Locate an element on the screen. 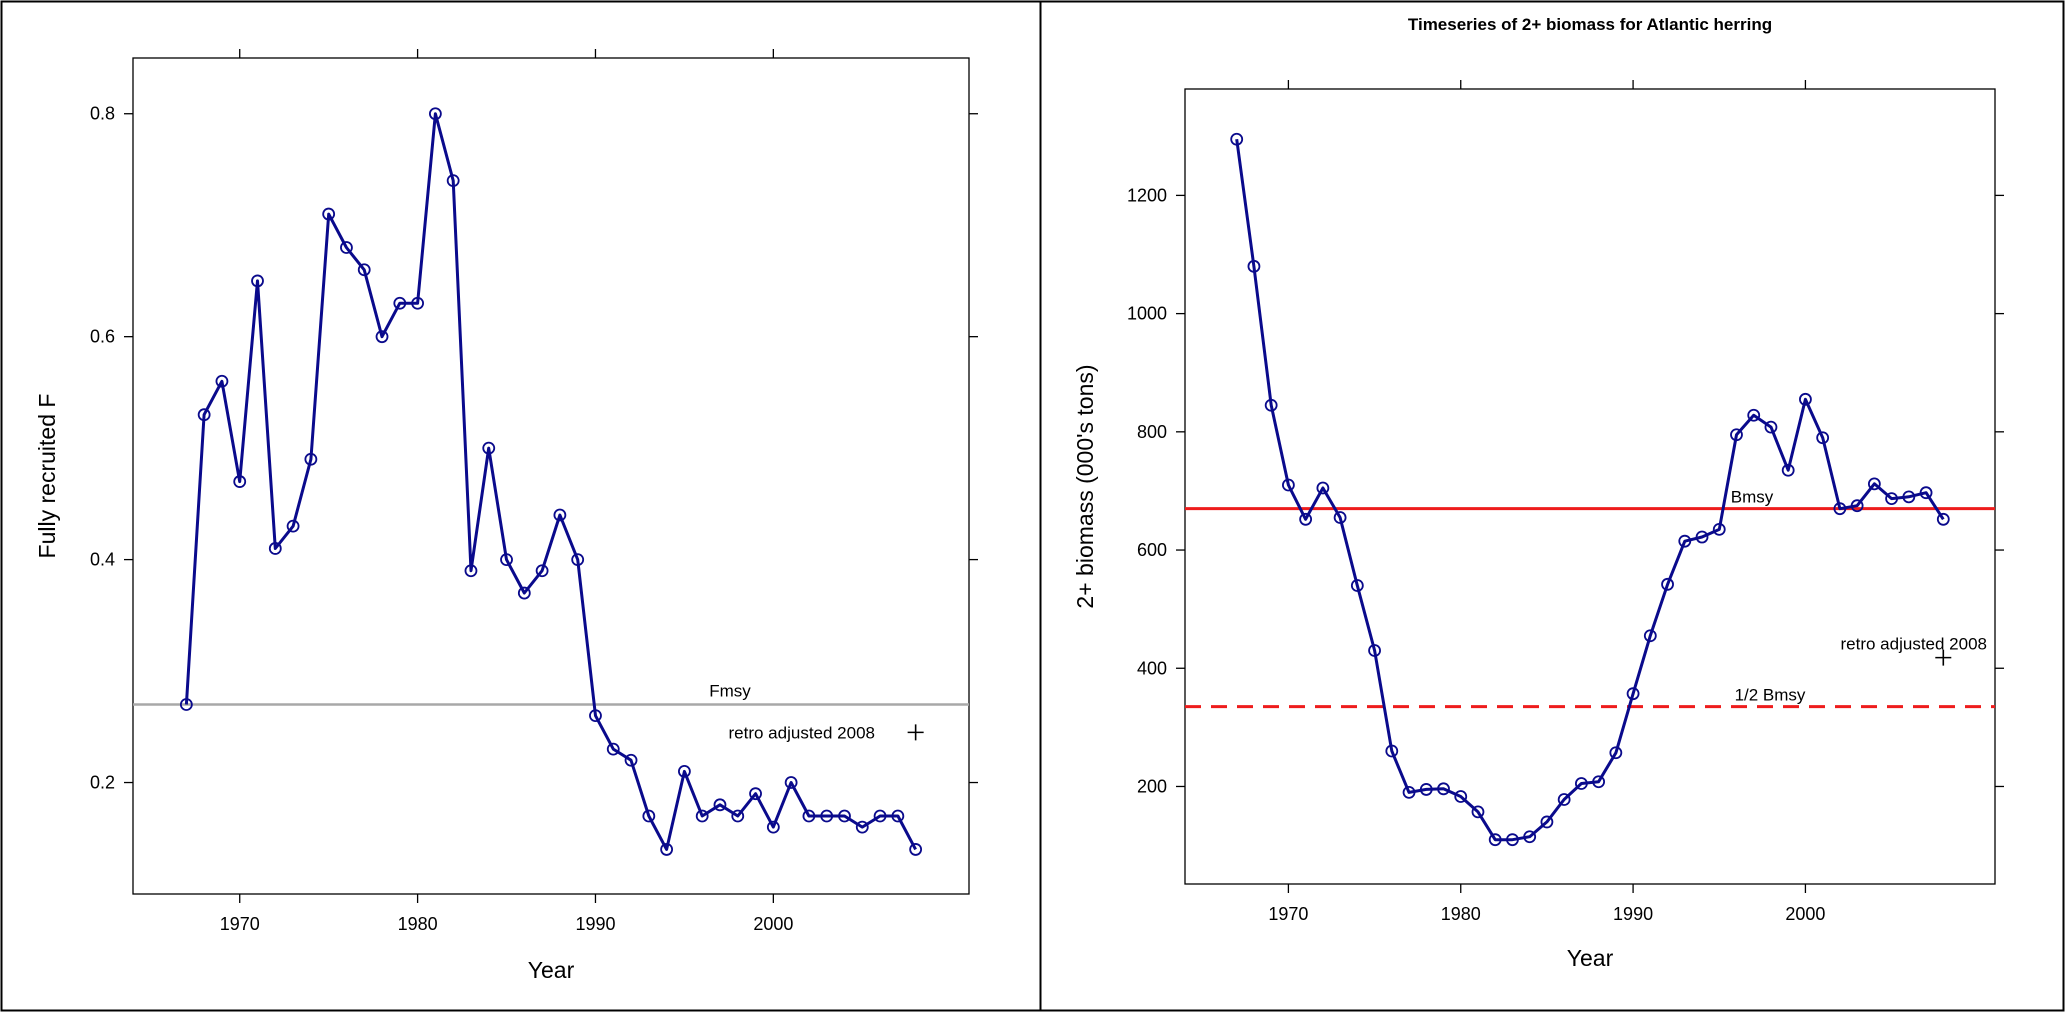 Image resolution: width=2065 pixels, height=1017 pixels. y-tick-label: 600 is located at coordinates (1152, 550).